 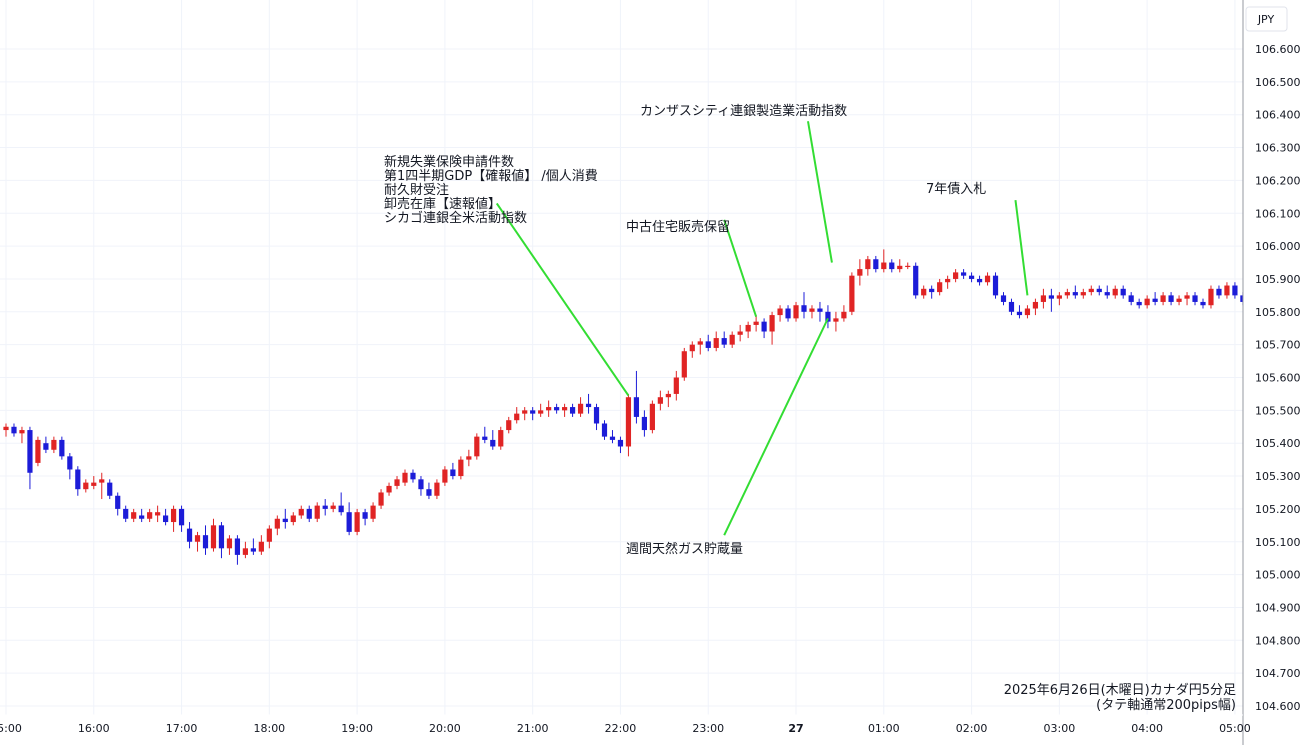 What do you see at coordinates (956, 189) in the screenshot?
I see `annotation-text: 7年債入札` at bounding box center [956, 189].